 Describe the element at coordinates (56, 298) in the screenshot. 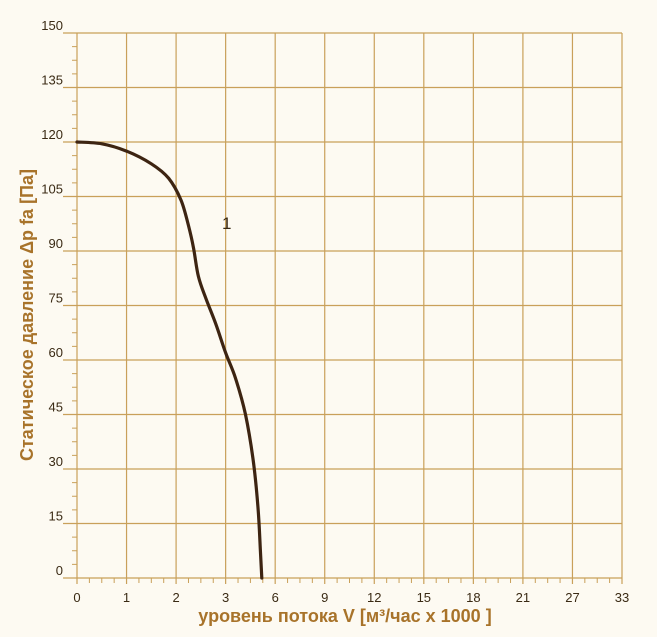

I see `y-tick-label: 75` at that location.